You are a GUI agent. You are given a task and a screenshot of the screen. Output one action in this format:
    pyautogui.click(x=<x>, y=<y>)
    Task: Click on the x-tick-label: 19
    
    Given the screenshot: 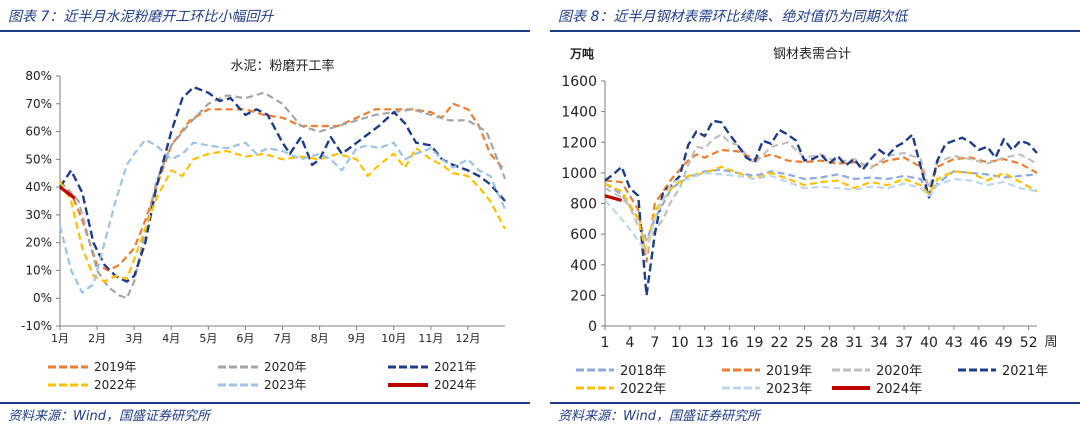 What is the action you would take?
    pyautogui.click(x=755, y=343)
    